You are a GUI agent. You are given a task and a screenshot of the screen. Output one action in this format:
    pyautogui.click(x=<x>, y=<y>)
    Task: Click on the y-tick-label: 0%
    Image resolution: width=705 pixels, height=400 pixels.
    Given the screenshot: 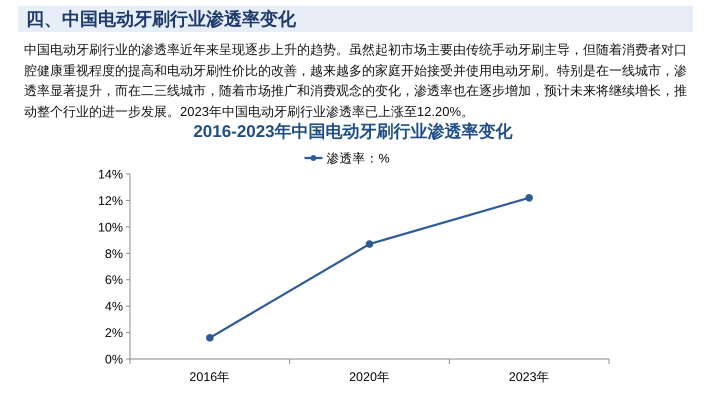 What is the action you would take?
    pyautogui.click(x=113, y=359)
    